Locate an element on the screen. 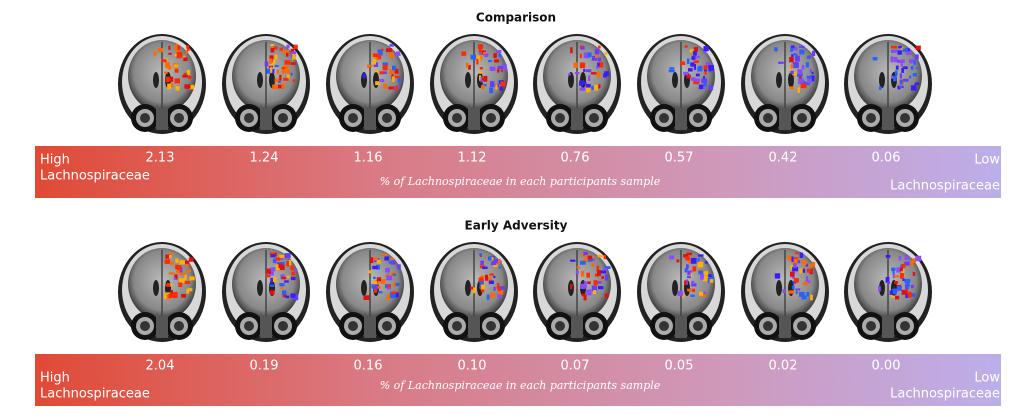 This screenshot has height=415, width=1032. brain-image is located at coordinates (370, 84).